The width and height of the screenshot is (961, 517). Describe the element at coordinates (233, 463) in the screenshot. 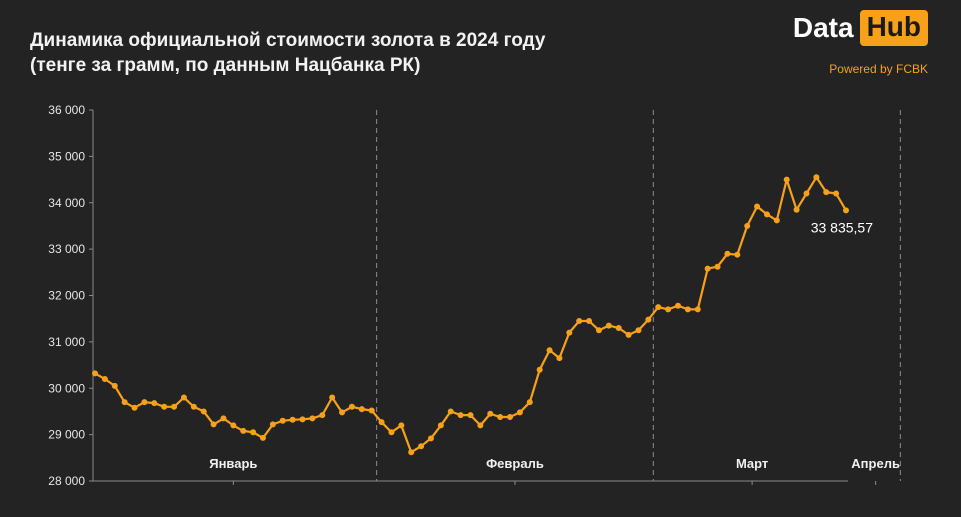

I see `month-label: Январь` at that location.